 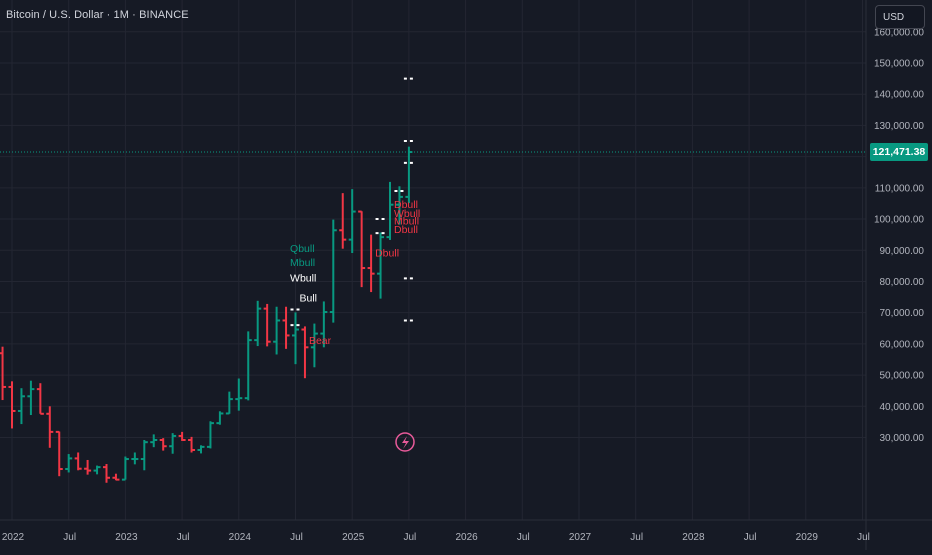 I want to click on price-tick-label: 160,000.00, so click(x=899, y=32).